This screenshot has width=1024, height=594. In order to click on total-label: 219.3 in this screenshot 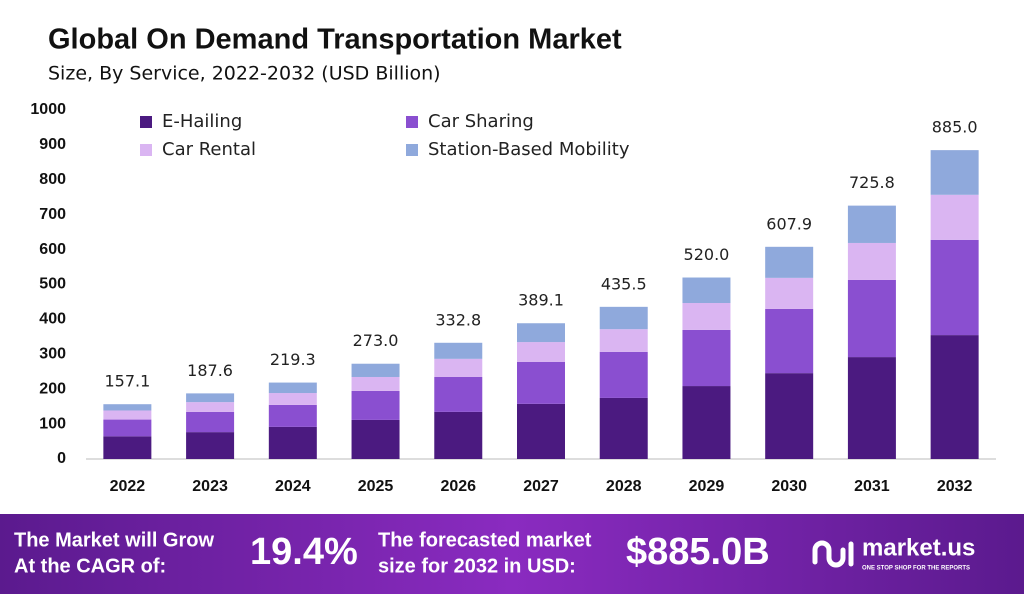, I will do `click(293, 359)`.